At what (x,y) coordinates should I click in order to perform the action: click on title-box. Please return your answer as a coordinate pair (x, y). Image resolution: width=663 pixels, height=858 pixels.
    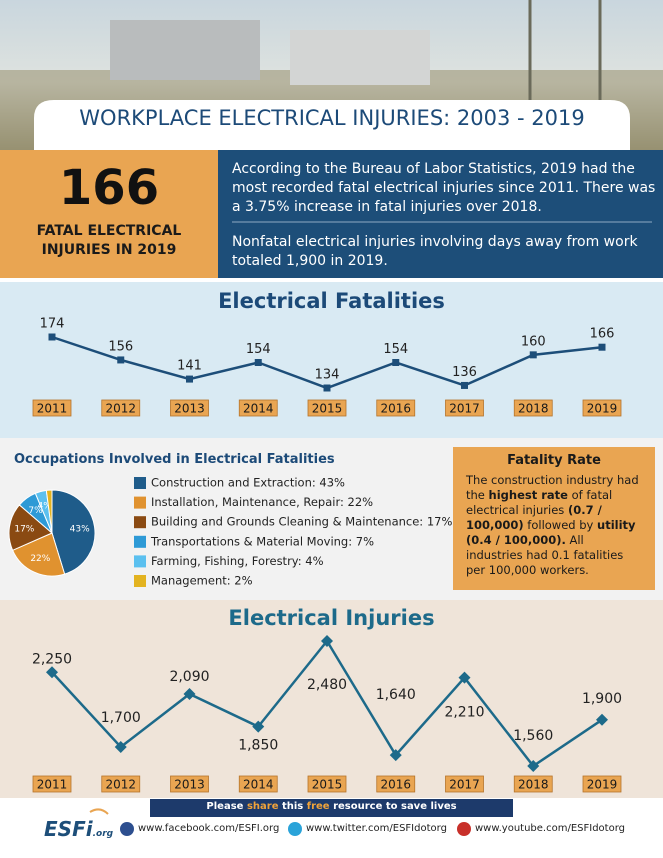
    Looking at the image, I should click on (332, 125).